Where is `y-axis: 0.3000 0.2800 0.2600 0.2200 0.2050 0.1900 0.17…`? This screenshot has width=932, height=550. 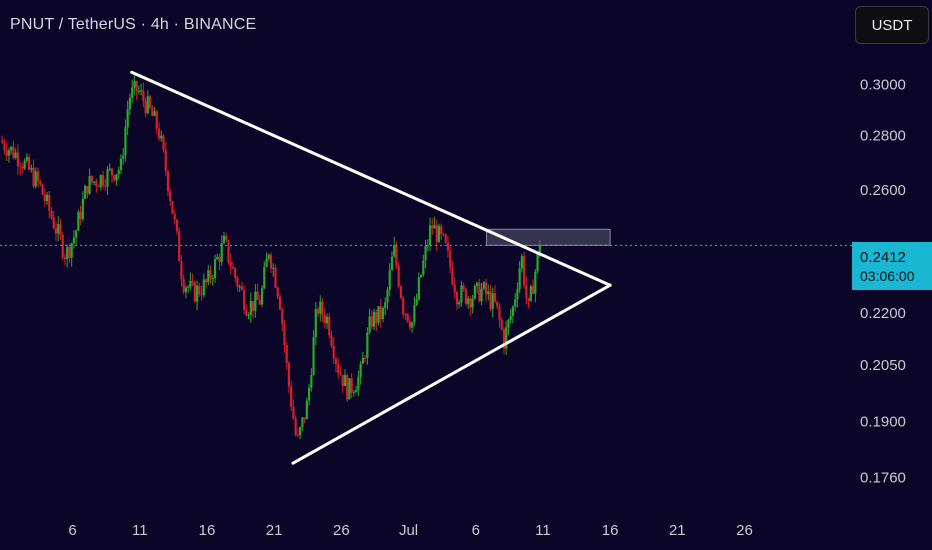
y-axis: 0.3000 0.2800 0.2600 0.2200 0.2050 0.1900 0.17… is located at coordinates (883, 281).